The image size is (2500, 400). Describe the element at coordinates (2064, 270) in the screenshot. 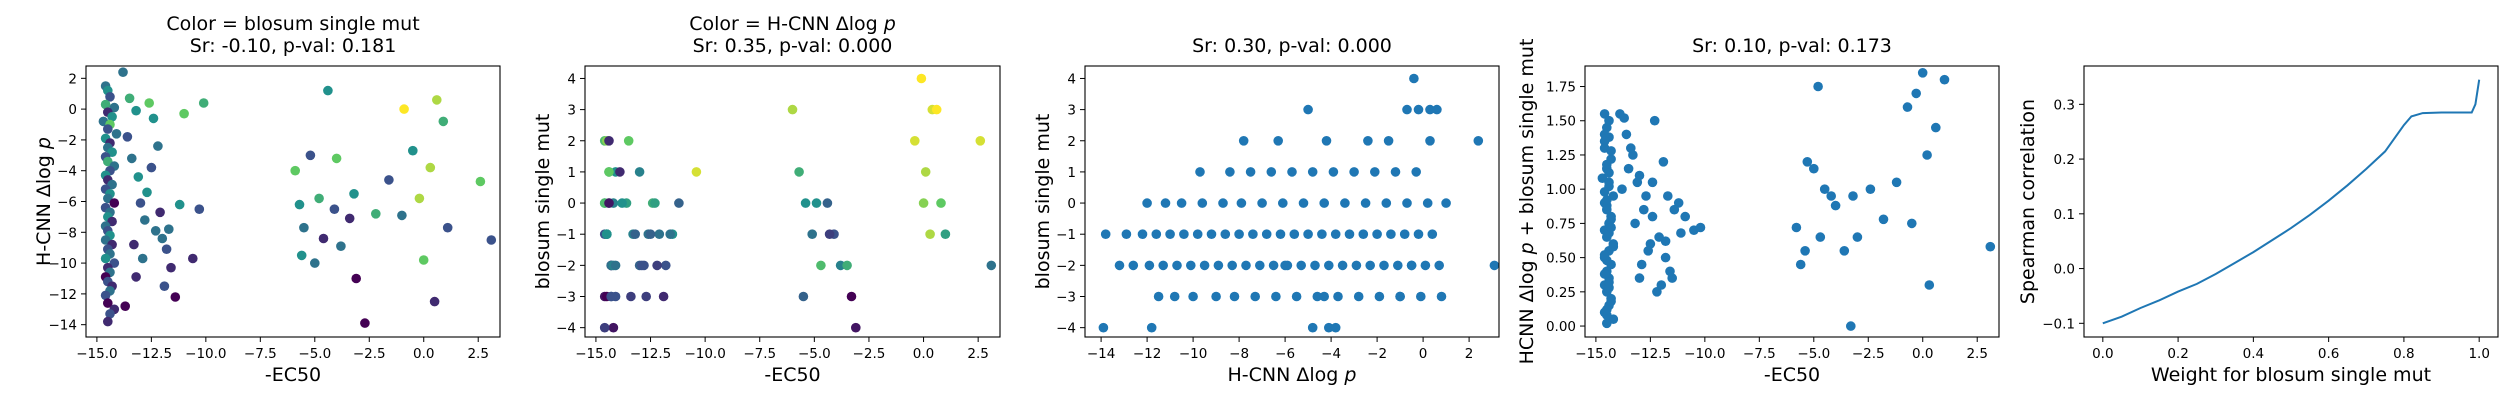

I see `y-tick-label: 0.0` at that location.